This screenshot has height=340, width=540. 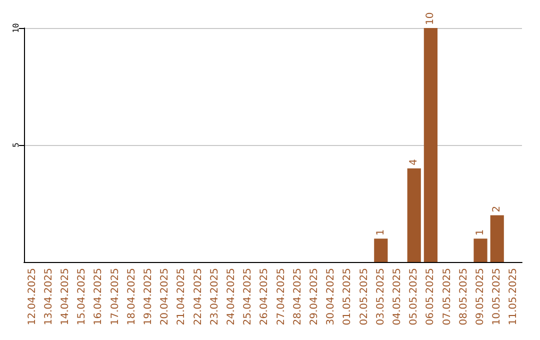 What do you see at coordinates (132, 297) in the screenshot?
I see `x-tick-label: 18.04.2025` at bounding box center [132, 297].